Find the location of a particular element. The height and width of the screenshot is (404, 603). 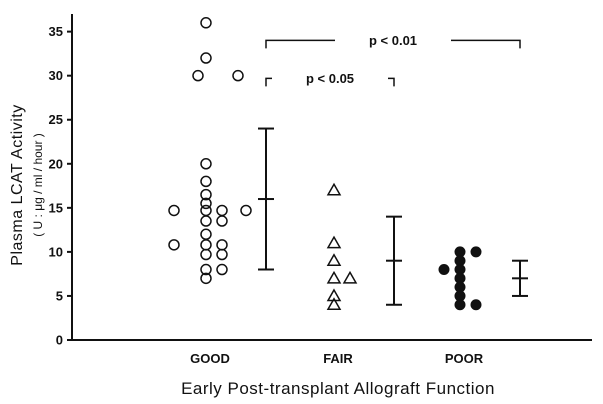

y-axis-units: ( U : μg / ml / hour ) is located at coordinates (38, 185).